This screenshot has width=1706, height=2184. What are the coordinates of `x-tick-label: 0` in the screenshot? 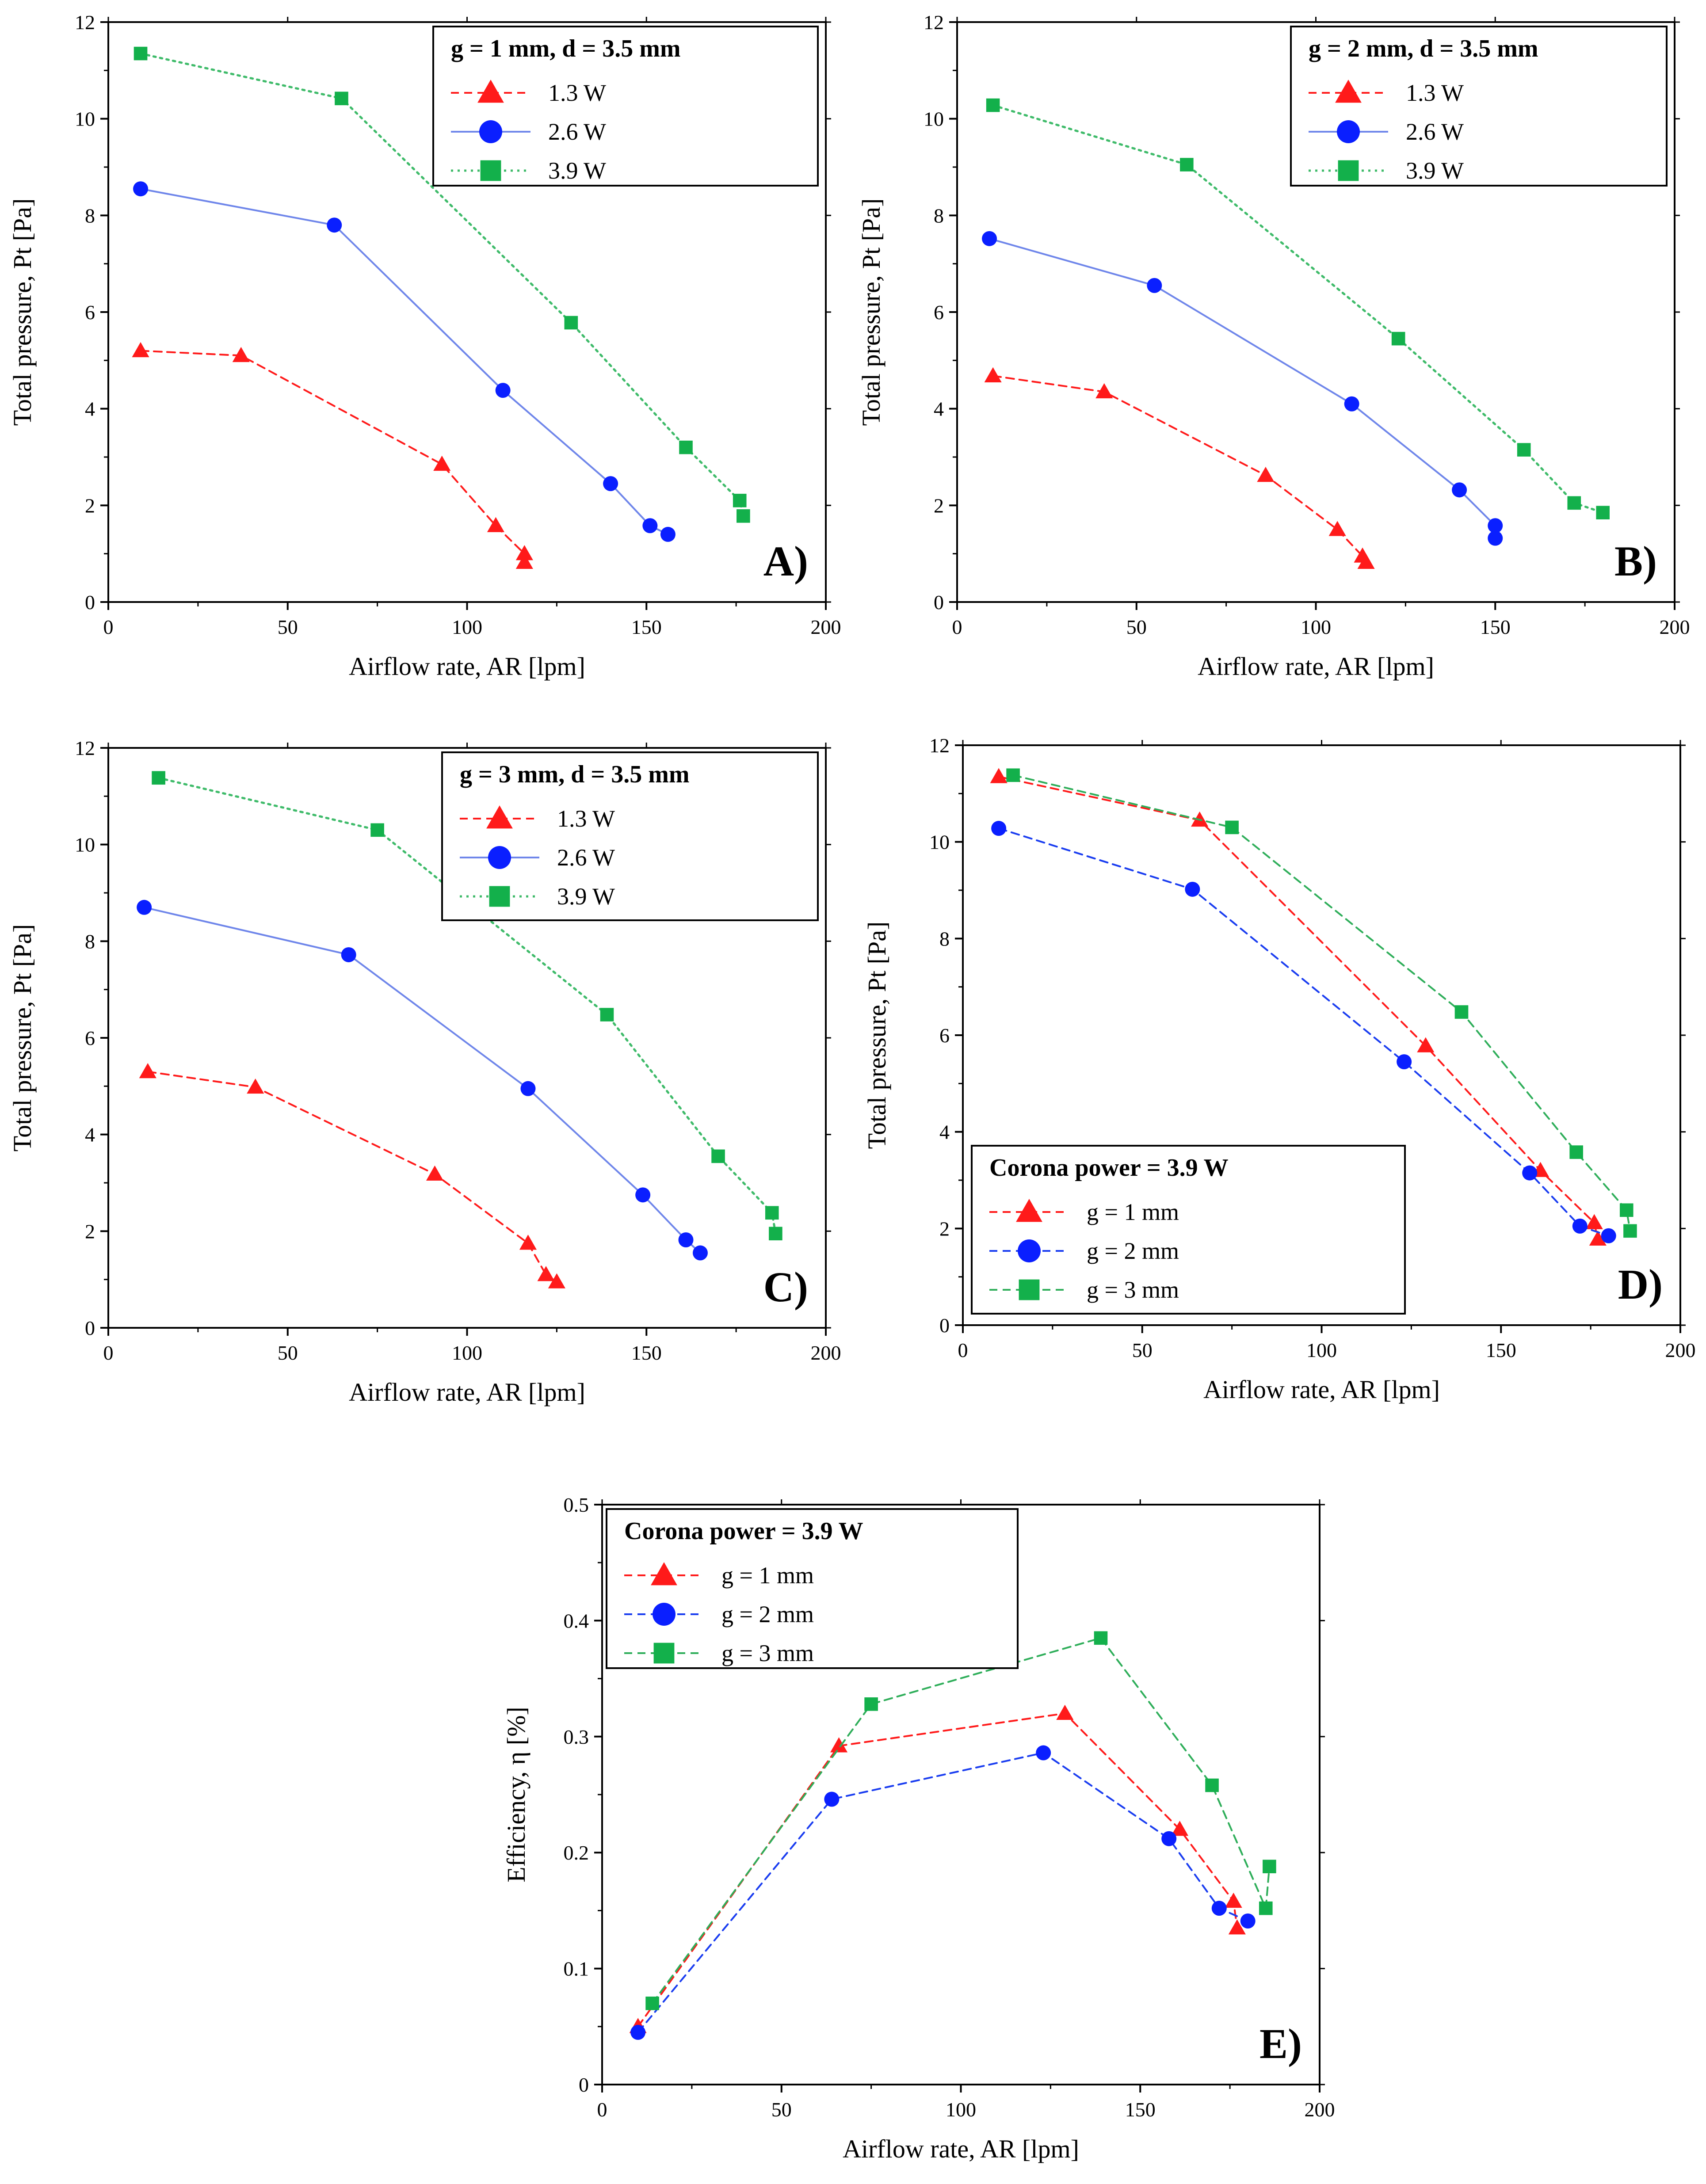 It's located at (602, 2109).